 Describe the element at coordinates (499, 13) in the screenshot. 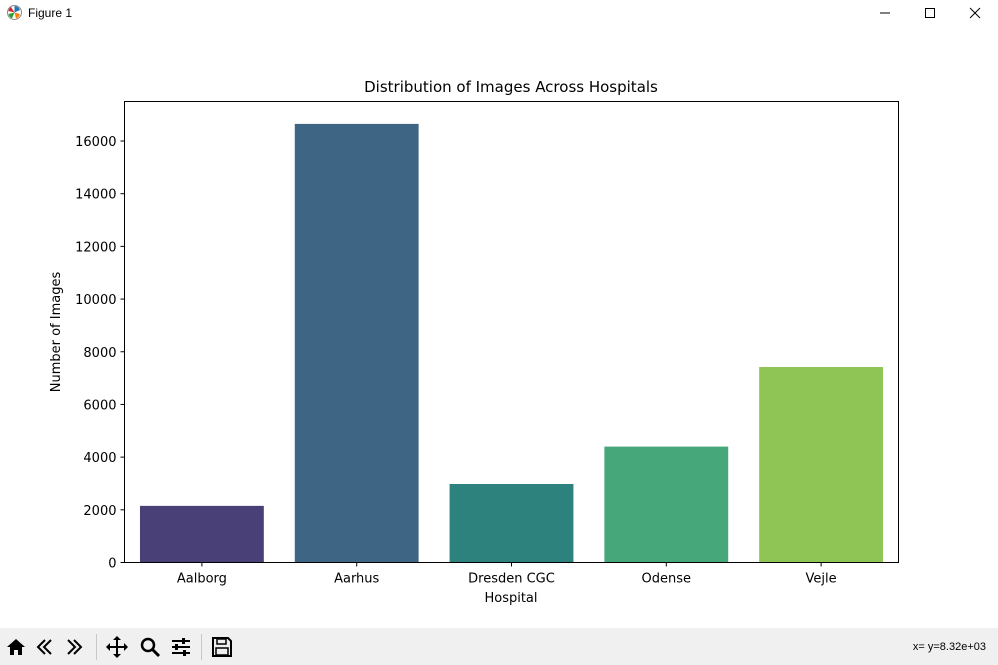

I see `window-titlebar: Figure 1` at that location.